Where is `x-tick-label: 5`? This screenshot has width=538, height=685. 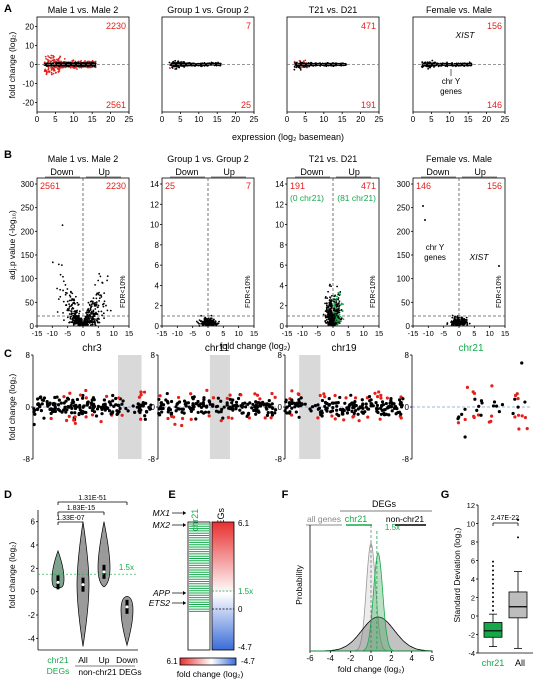 x-tick-label: 5 is located at coordinates (180, 119).